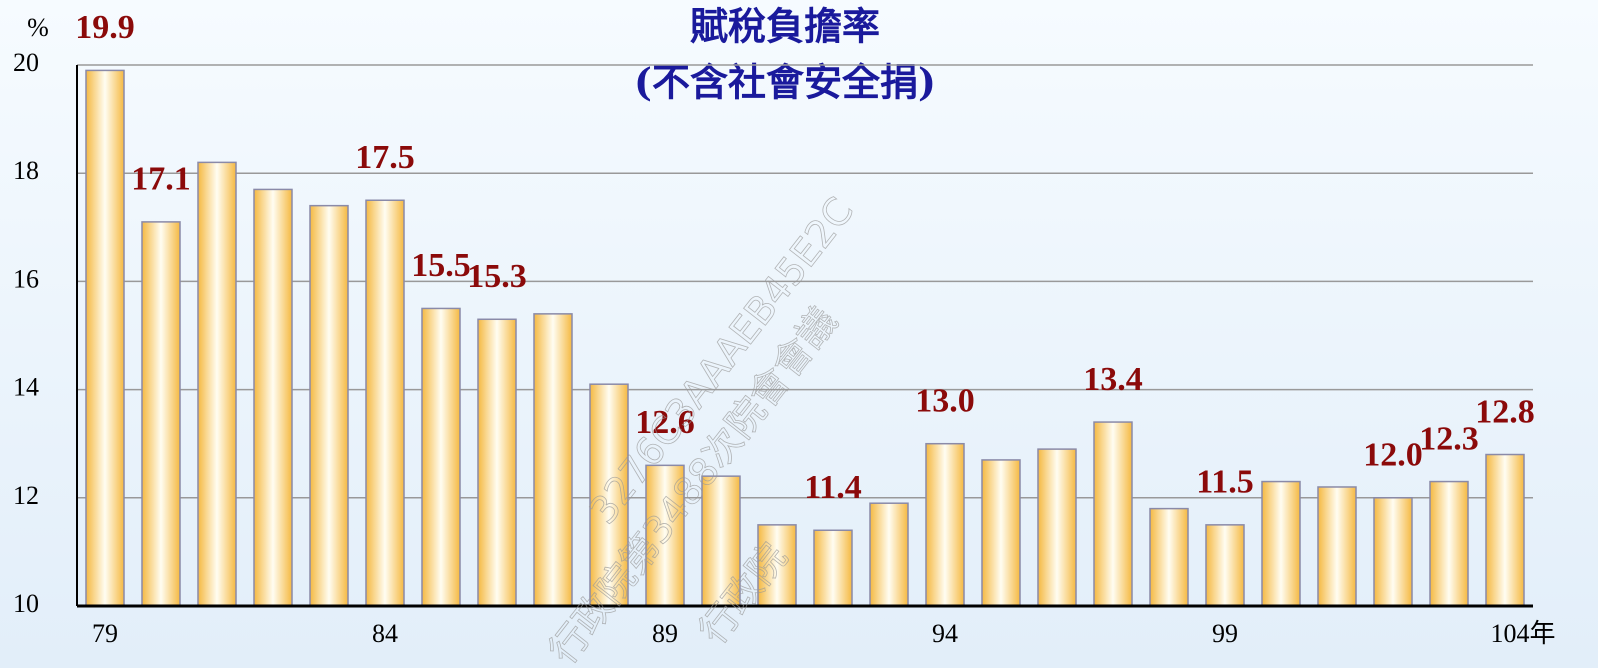 The width and height of the screenshot is (1598, 668). I want to click on chart-subtitle: (不含社會安全捐), so click(785, 82).